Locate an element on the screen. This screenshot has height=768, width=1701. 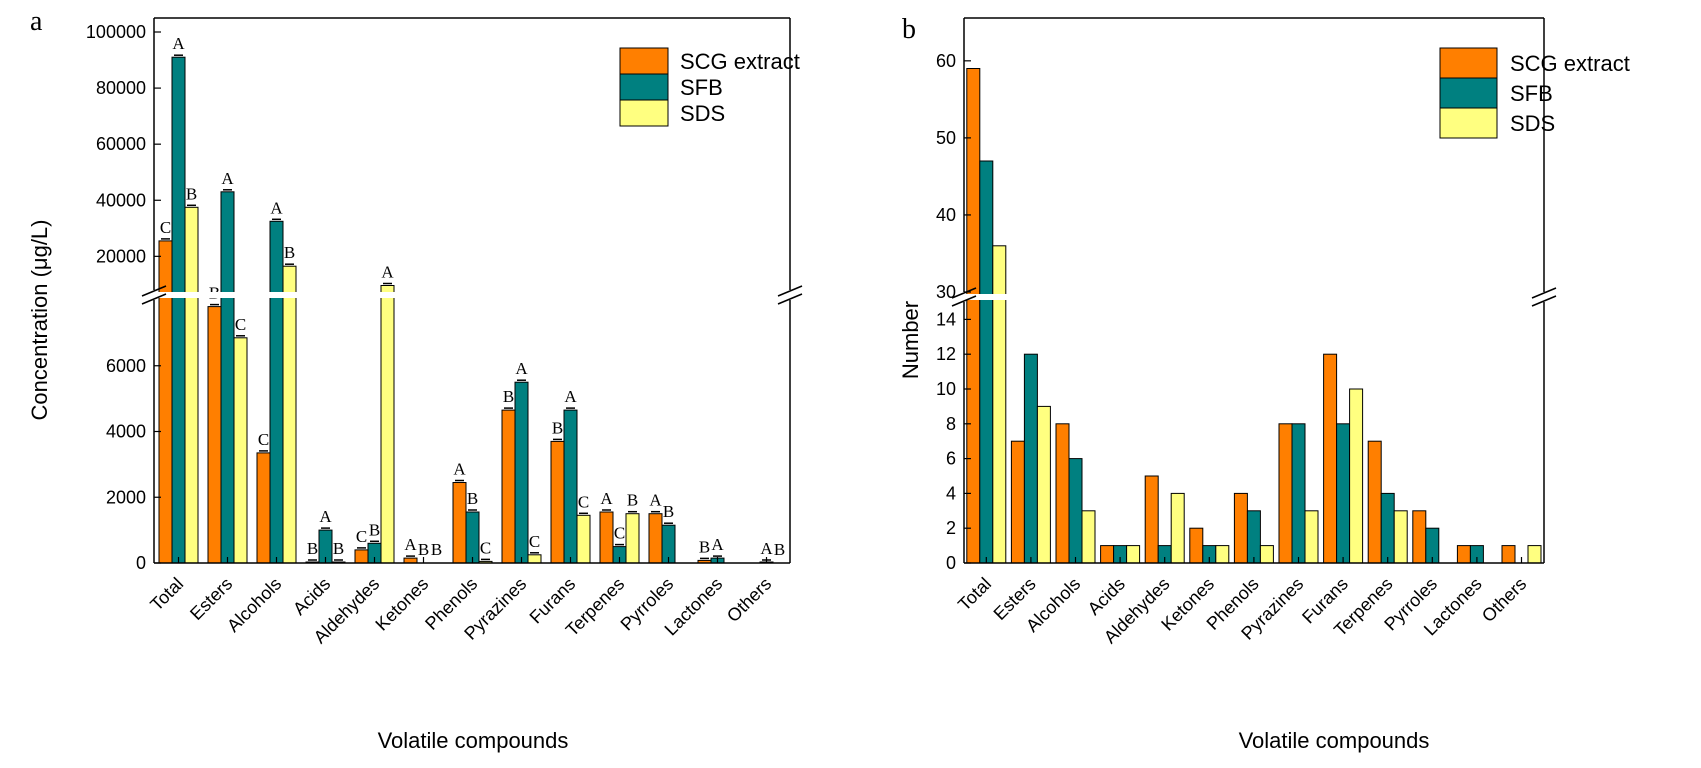
panel-a-y-axis-title: Concentration (μg/L) is located at coordinates (39, 320).